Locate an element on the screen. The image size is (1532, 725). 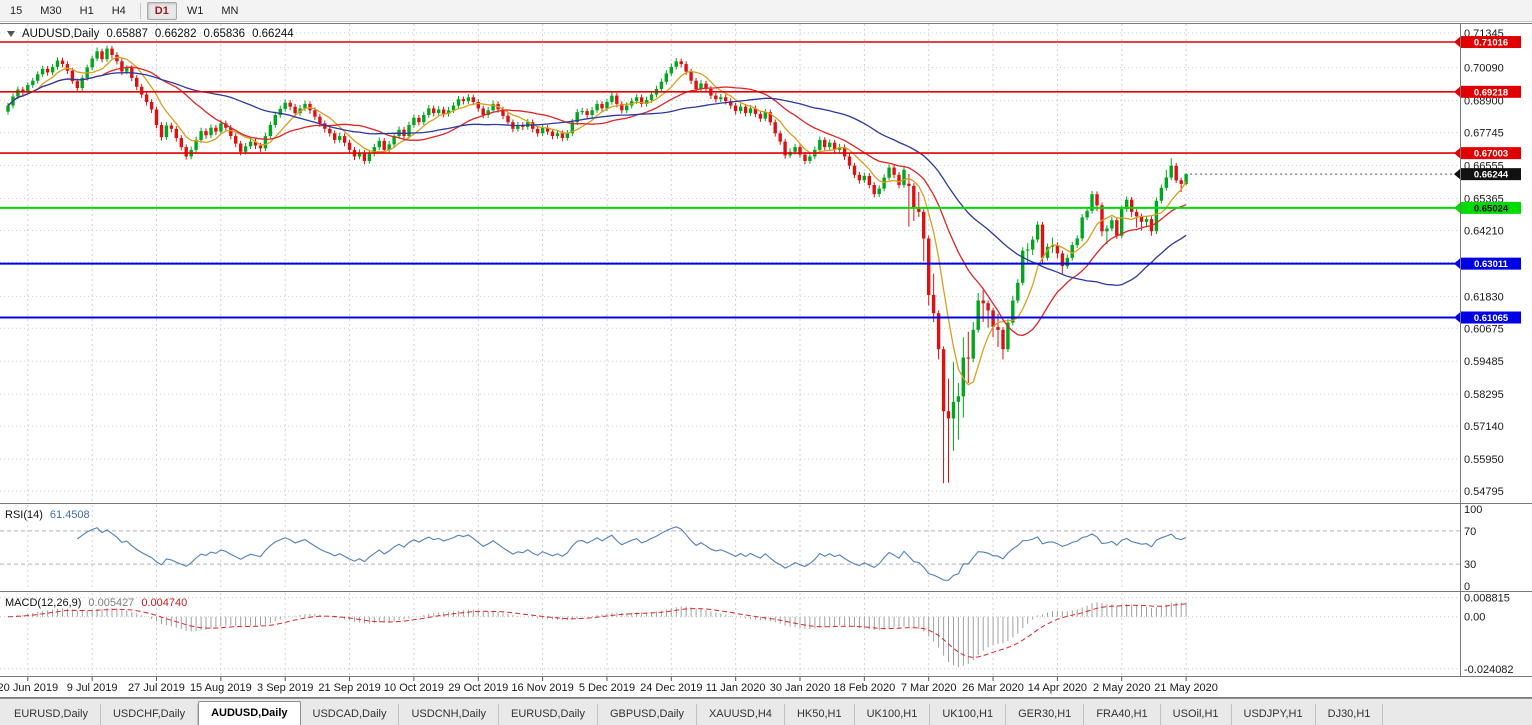
price-marker-0.63011: 0.63011 is located at coordinates (1487, 263).